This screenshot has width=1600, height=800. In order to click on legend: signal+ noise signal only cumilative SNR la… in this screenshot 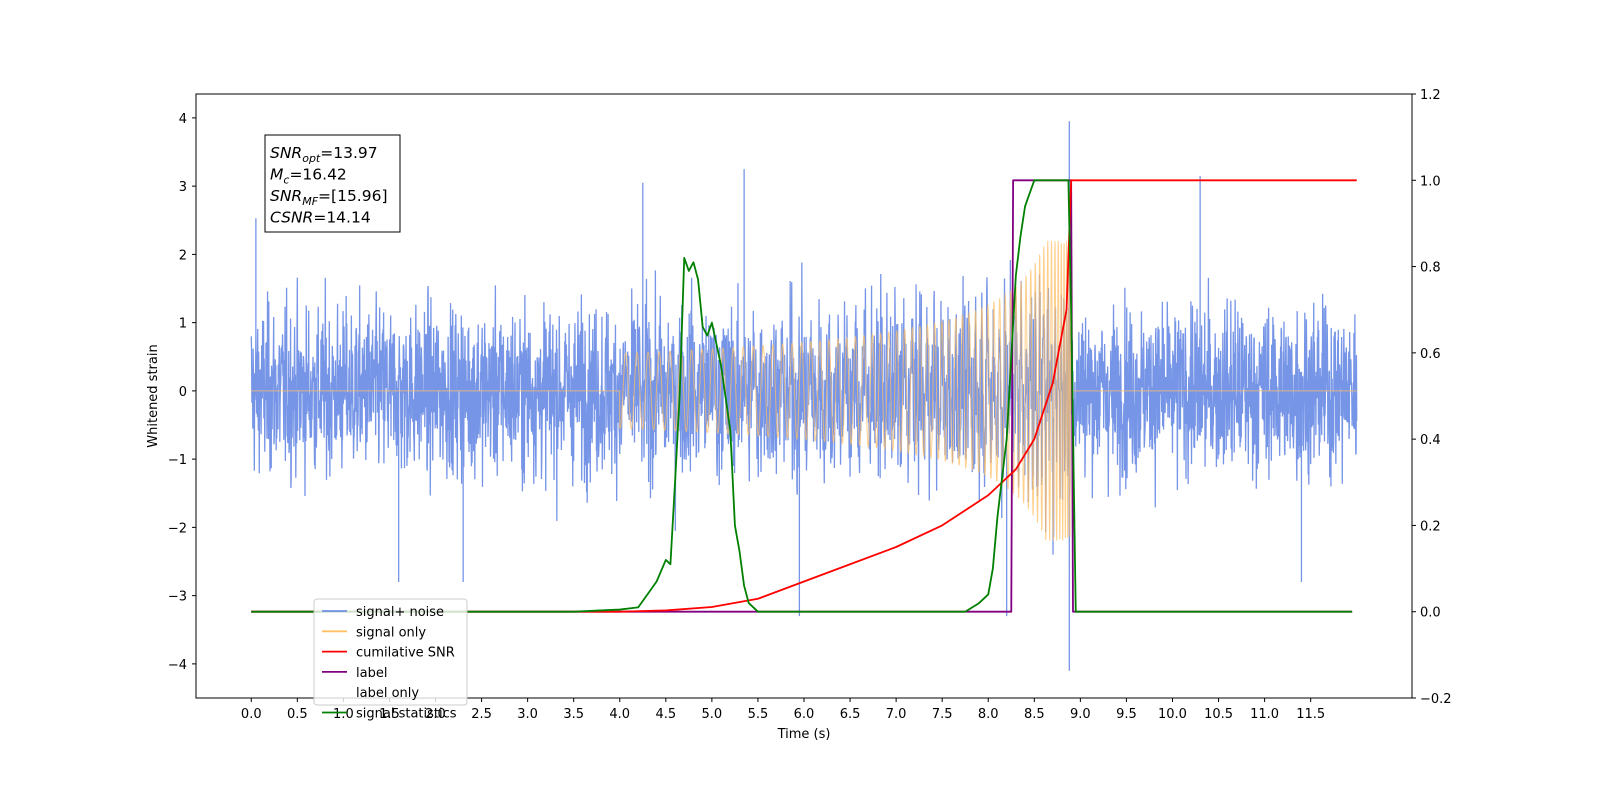, I will do `click(390, 660)`.